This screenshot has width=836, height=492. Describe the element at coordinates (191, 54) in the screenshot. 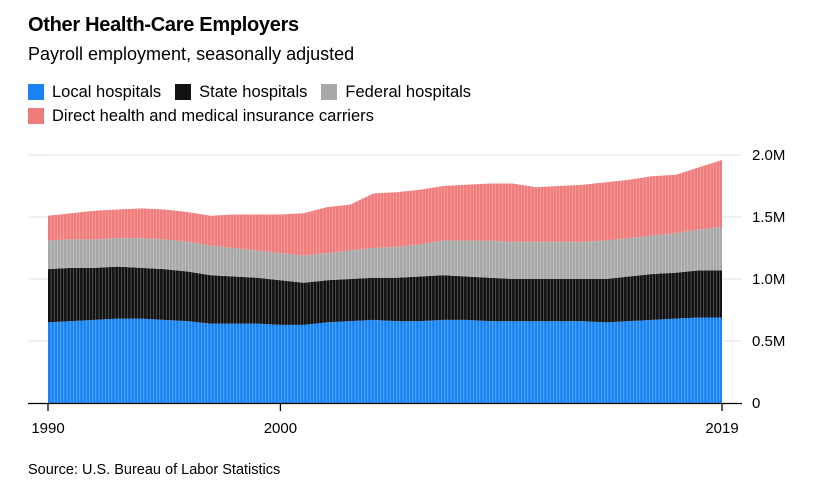

I see `chart-subtitle: Payroll employment, seasonally adjusted` at that location.